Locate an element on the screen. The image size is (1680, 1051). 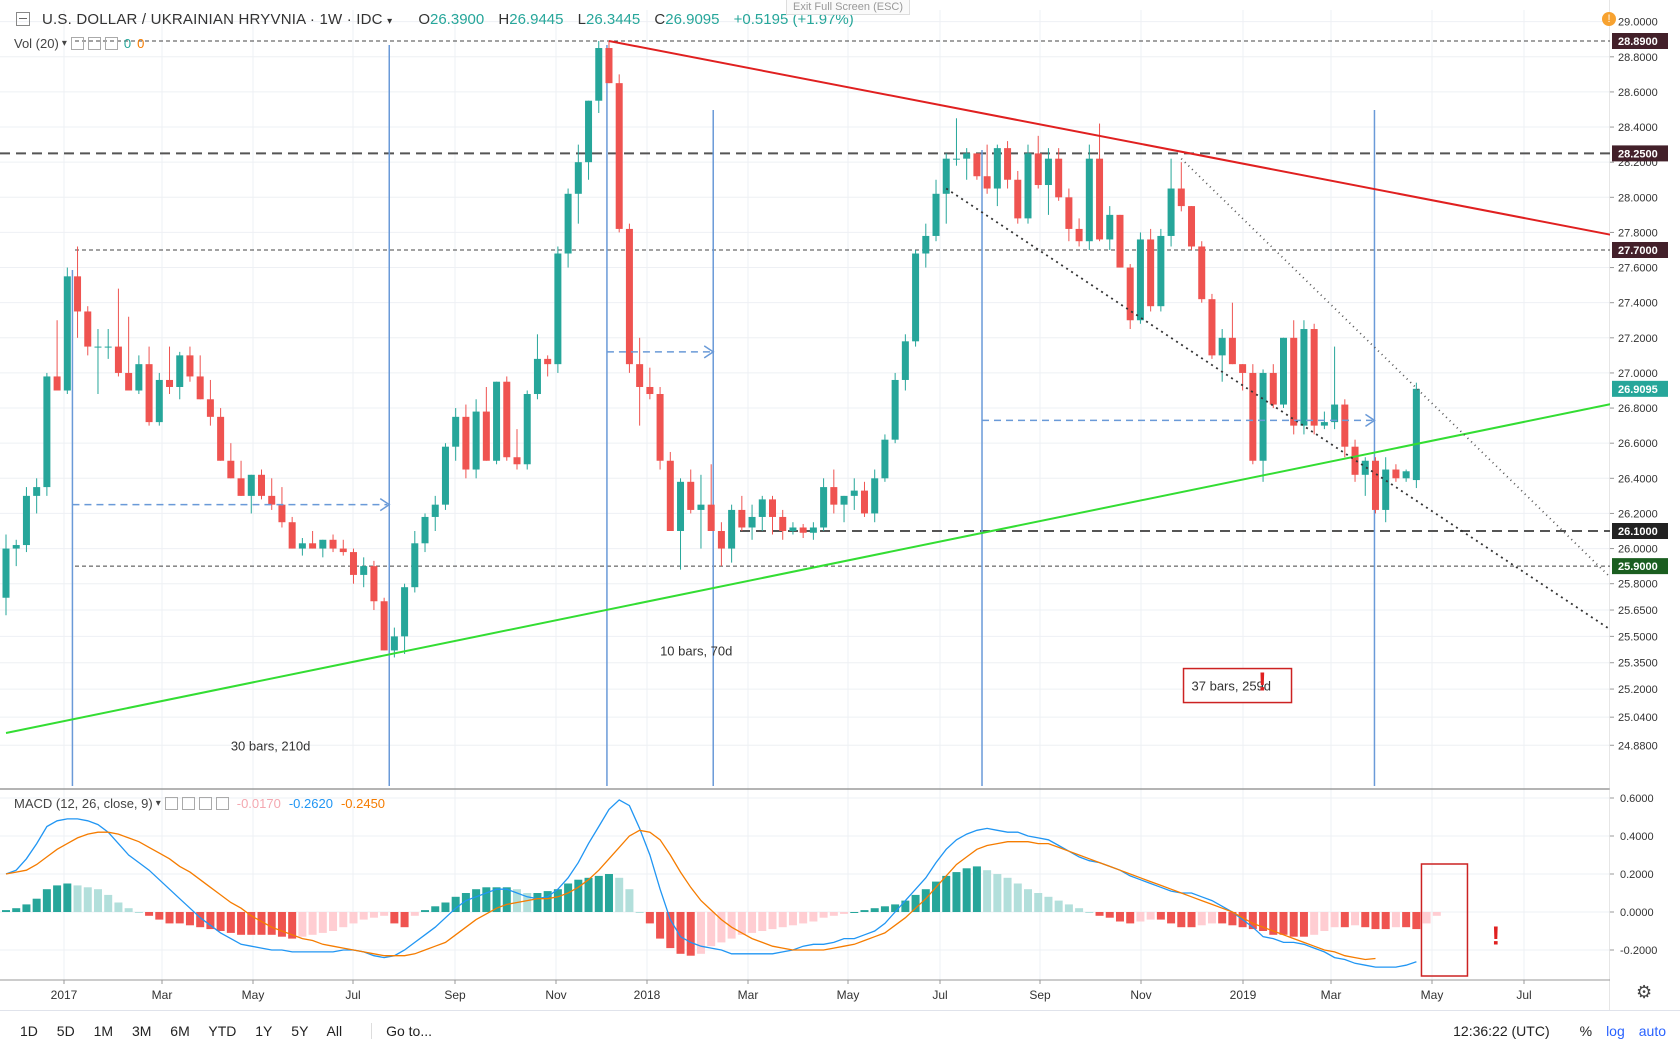
exit-fullscreen-hint: Exit Full Screen (ESC) is located at coordinates (848, 7).